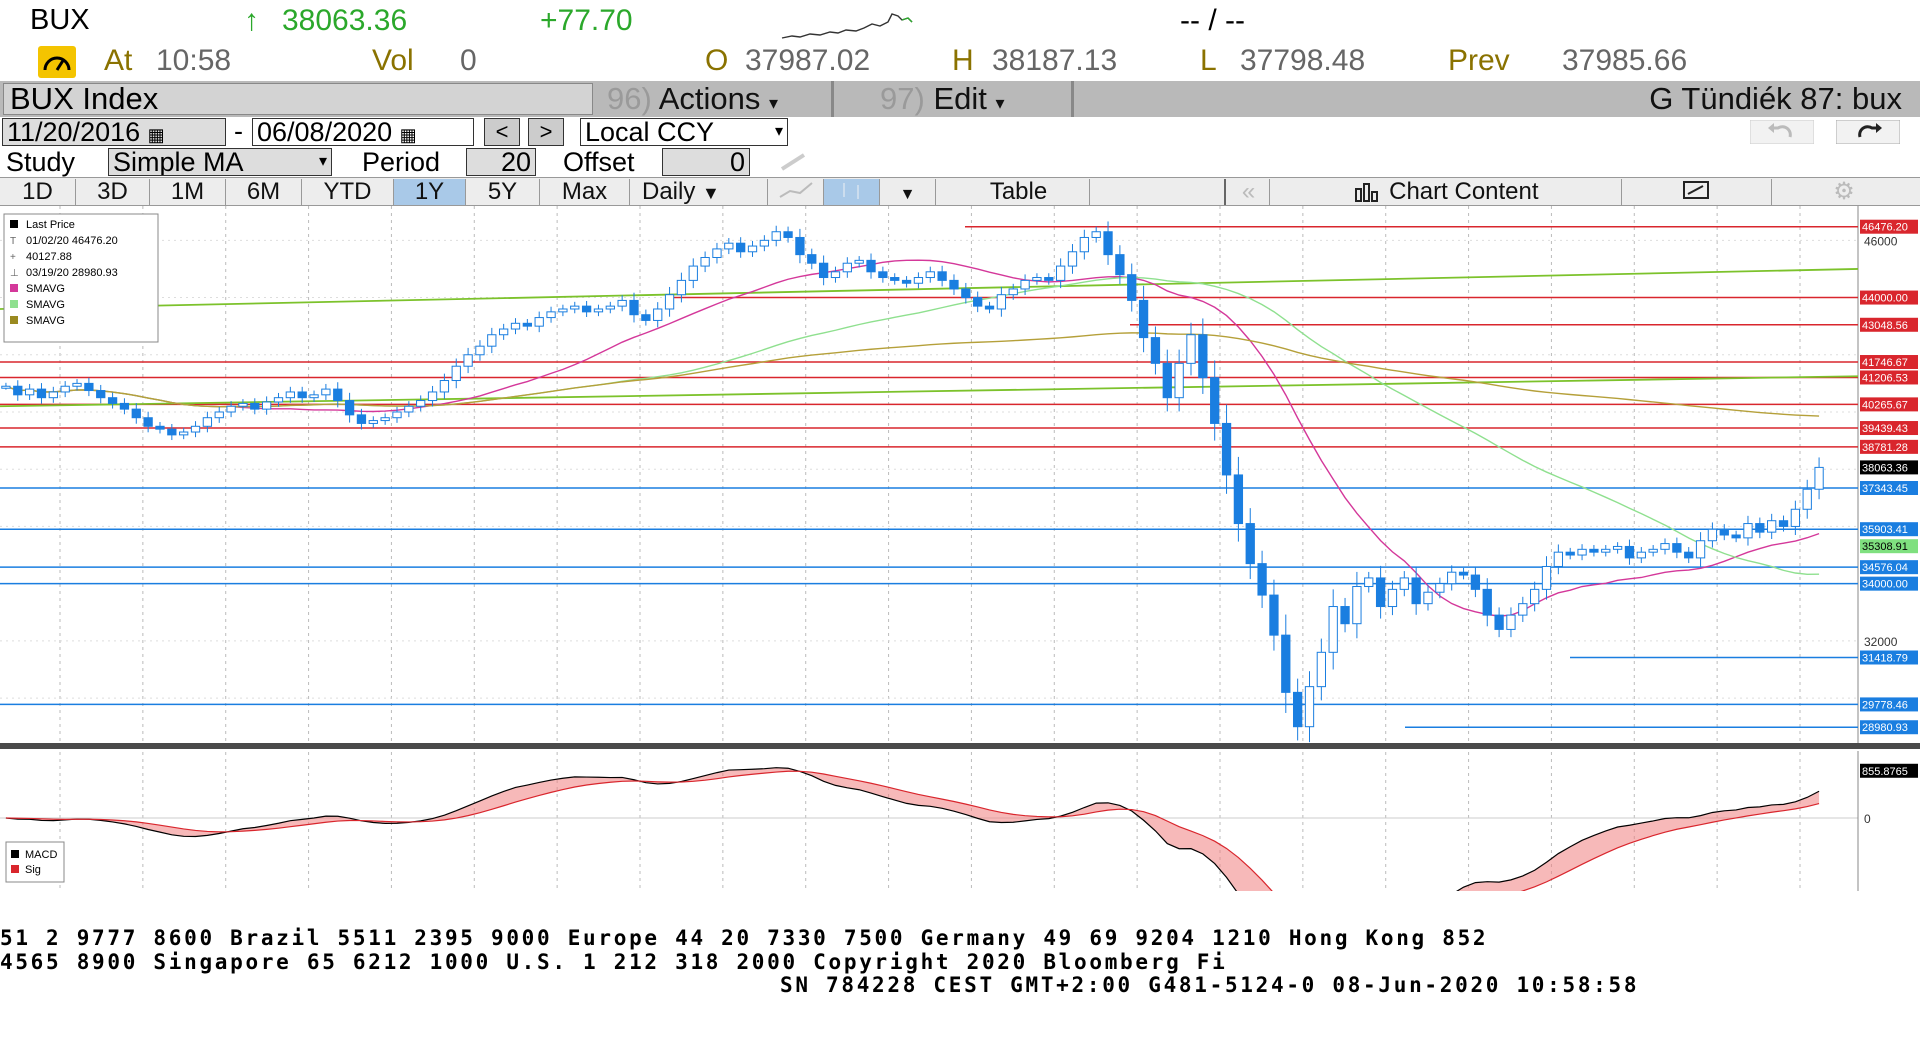 This screenshot has width=1920, height=1039. I want to click on start-date: 11/20/2016, so click(74, 132).